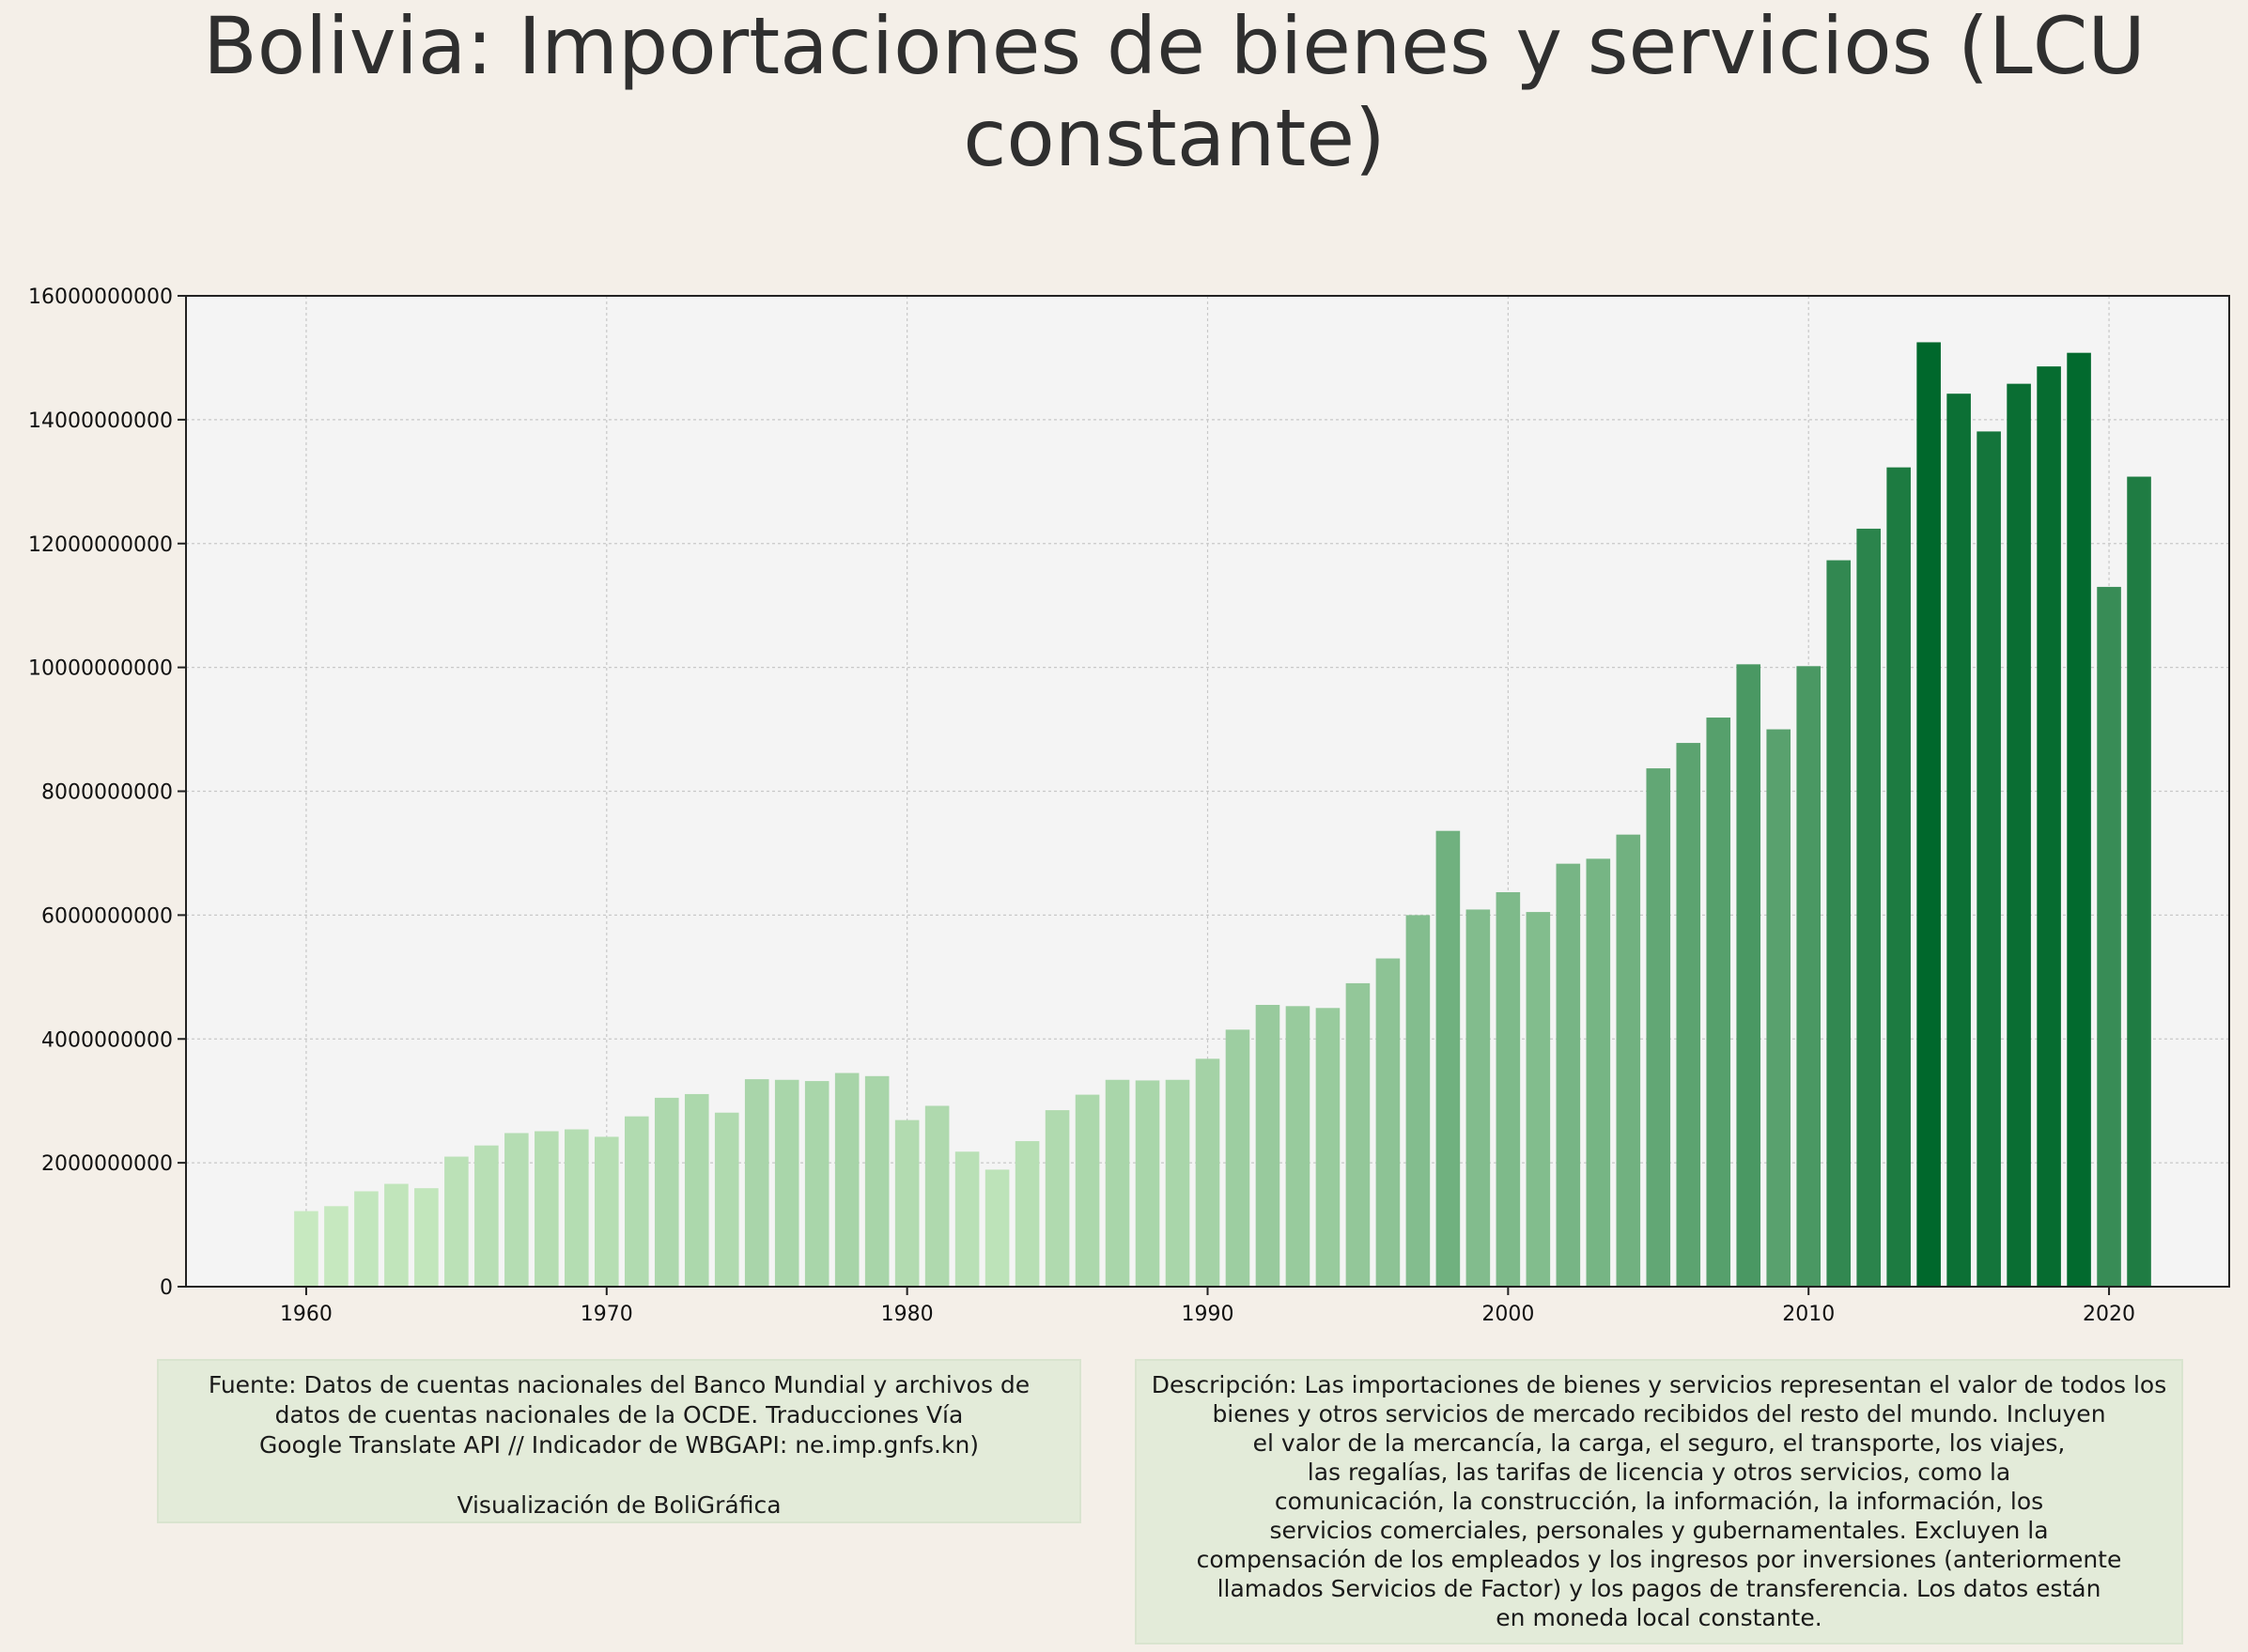 Image resolution: width=2248 pixels, height=1652 pixels. Describe the element at coordinates (908, 1314) in the screenshot. I see `x-tick-label: 1980` at that location.